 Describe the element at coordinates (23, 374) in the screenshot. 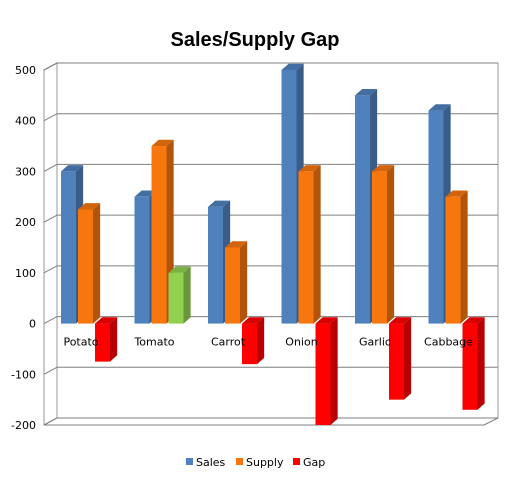

I see `y-tick-label: -100` at that location.